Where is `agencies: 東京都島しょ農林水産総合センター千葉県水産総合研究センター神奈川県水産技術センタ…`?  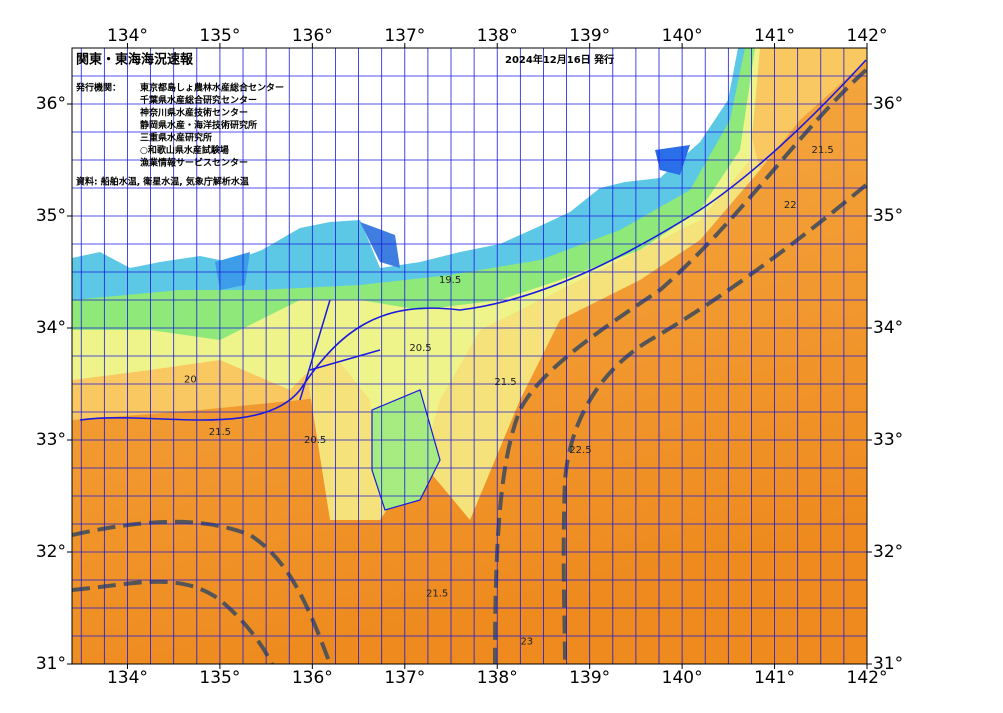
agencies: 東京都島しょ農林水産総合センター千葉県水産総合研究センター神奈川県水産技術センタ… is located at coordinates (212, 125).